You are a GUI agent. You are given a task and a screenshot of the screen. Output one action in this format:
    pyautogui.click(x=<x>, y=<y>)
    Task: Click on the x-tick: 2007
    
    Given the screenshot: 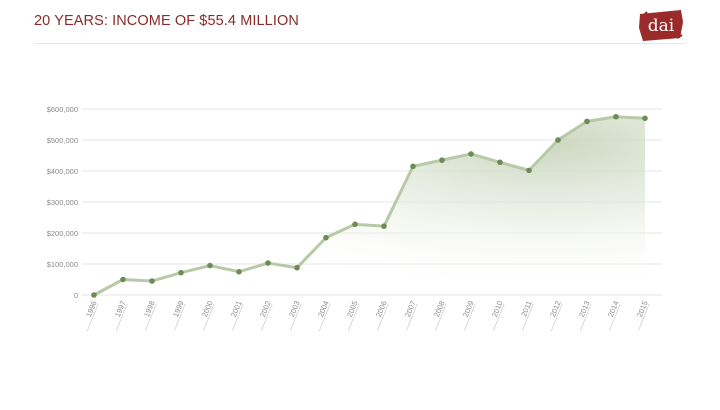 What is the action you would take?
    pyautogui.click(x=410, y=315)
    